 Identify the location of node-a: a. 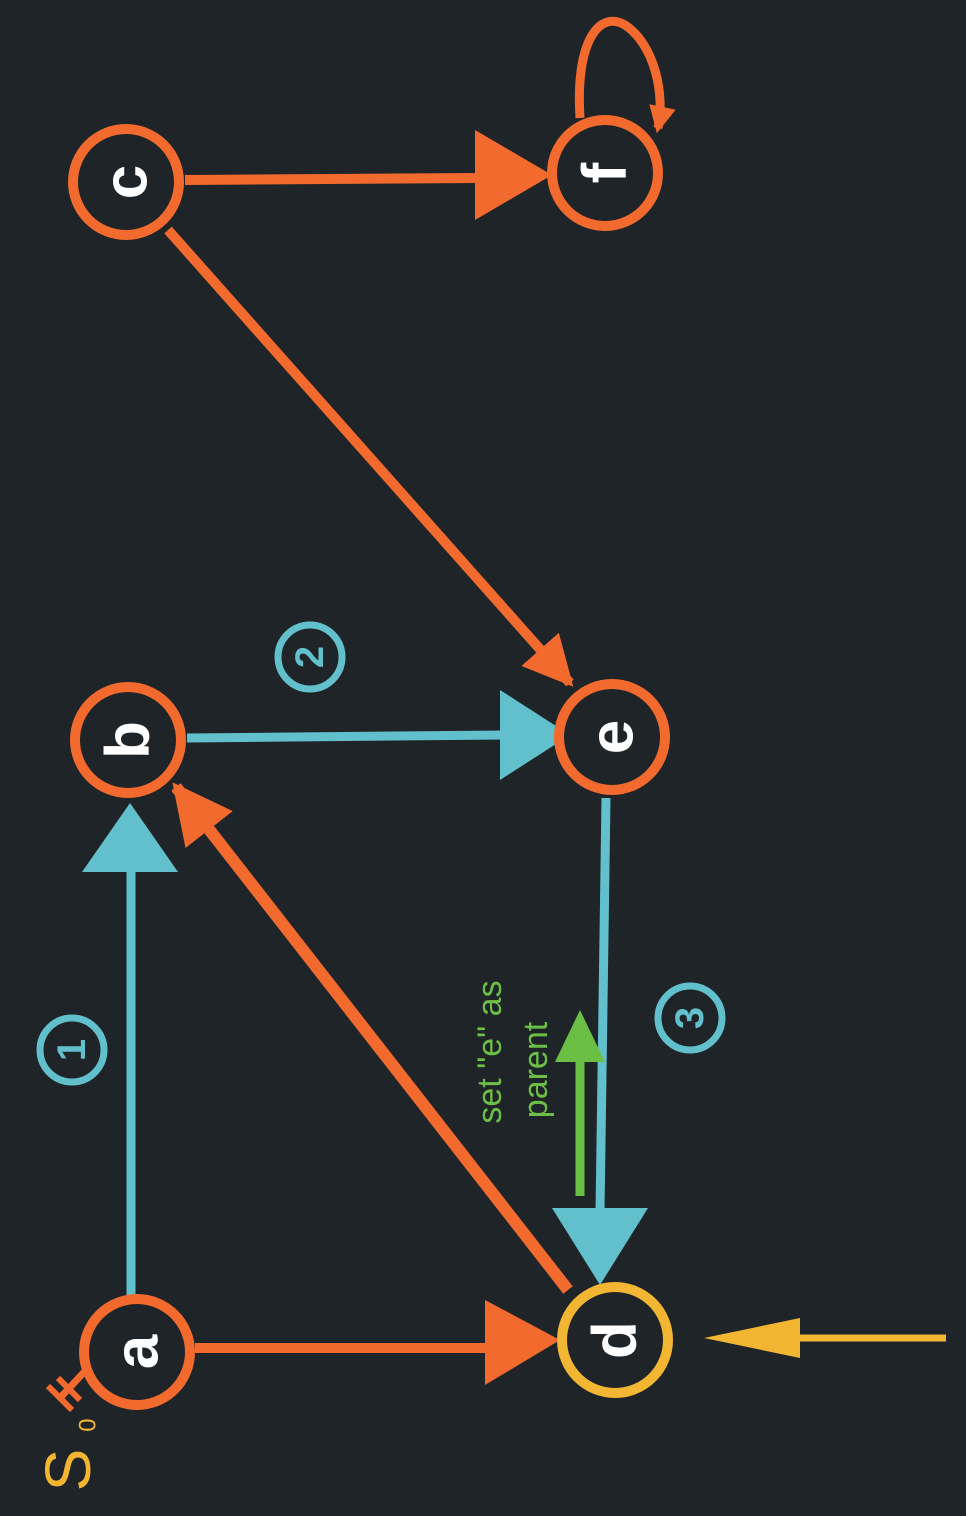
(137, 1352).